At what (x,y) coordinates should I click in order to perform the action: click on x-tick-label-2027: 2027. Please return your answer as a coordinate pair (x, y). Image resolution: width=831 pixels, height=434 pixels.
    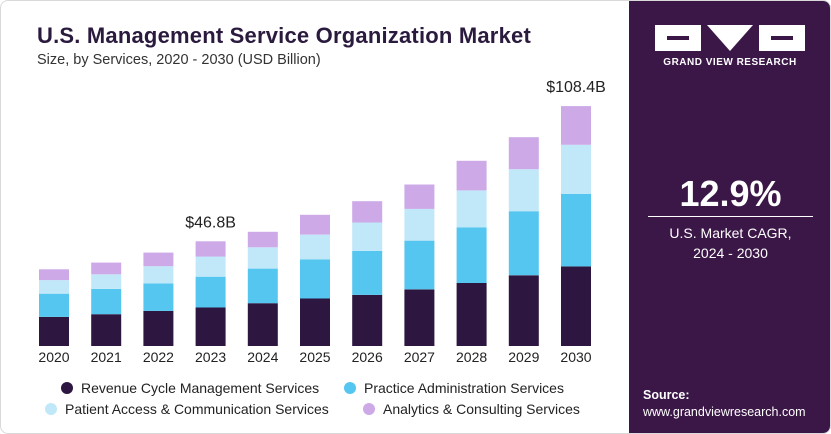
    Looking at the image, I should click on (419, 357).